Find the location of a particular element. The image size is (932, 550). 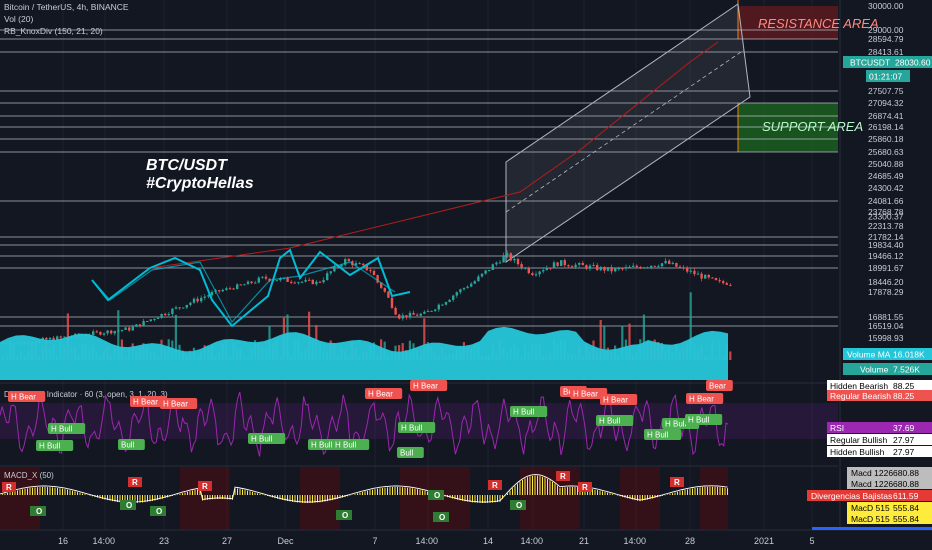

price-tick: 28413.61 is located at coordinates (886, 52).